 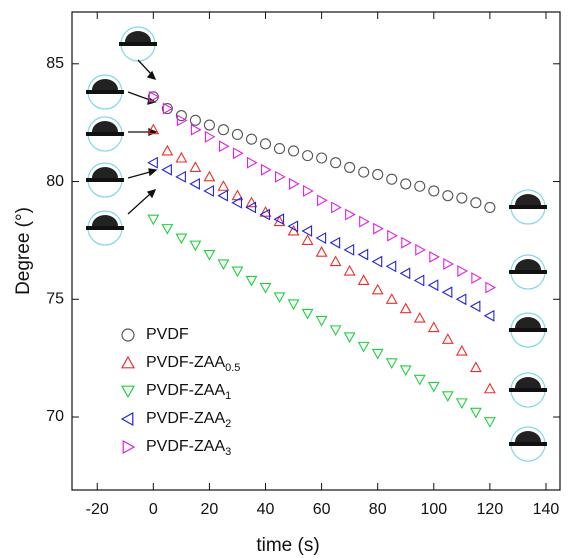 What do you see at coordinates (490, 509) in the screenshot?
I see `x-tick-label: 120` at bounding box center [490, 509].